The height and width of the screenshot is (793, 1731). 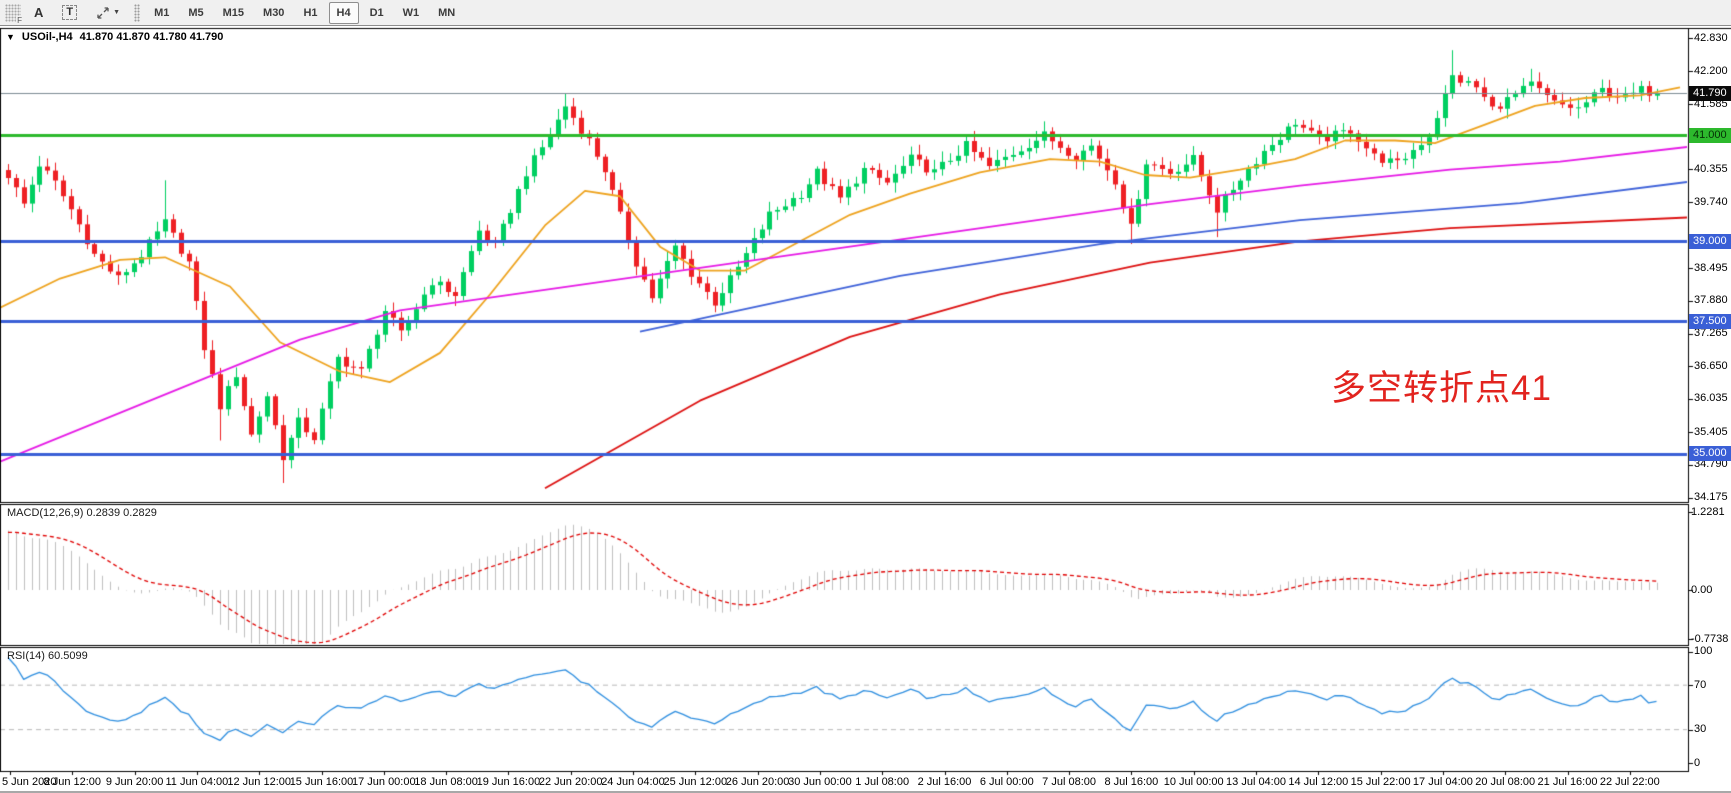 I want to click on time-tick-label: 17 Jul 04:00, so click(x=1442, y=782).